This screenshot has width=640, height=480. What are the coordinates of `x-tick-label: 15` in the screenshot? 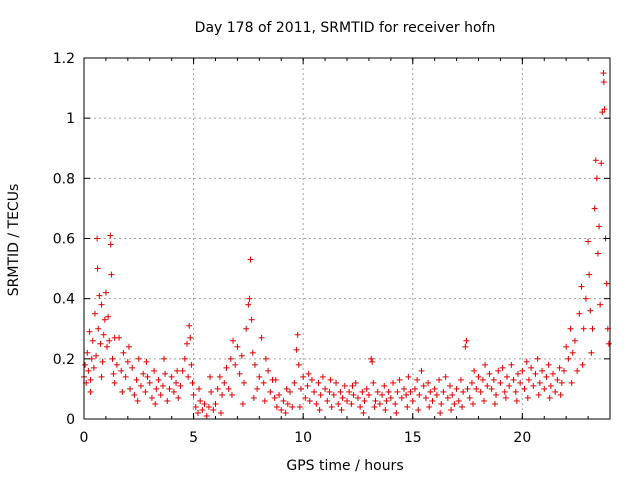 It's located at (413, 438).